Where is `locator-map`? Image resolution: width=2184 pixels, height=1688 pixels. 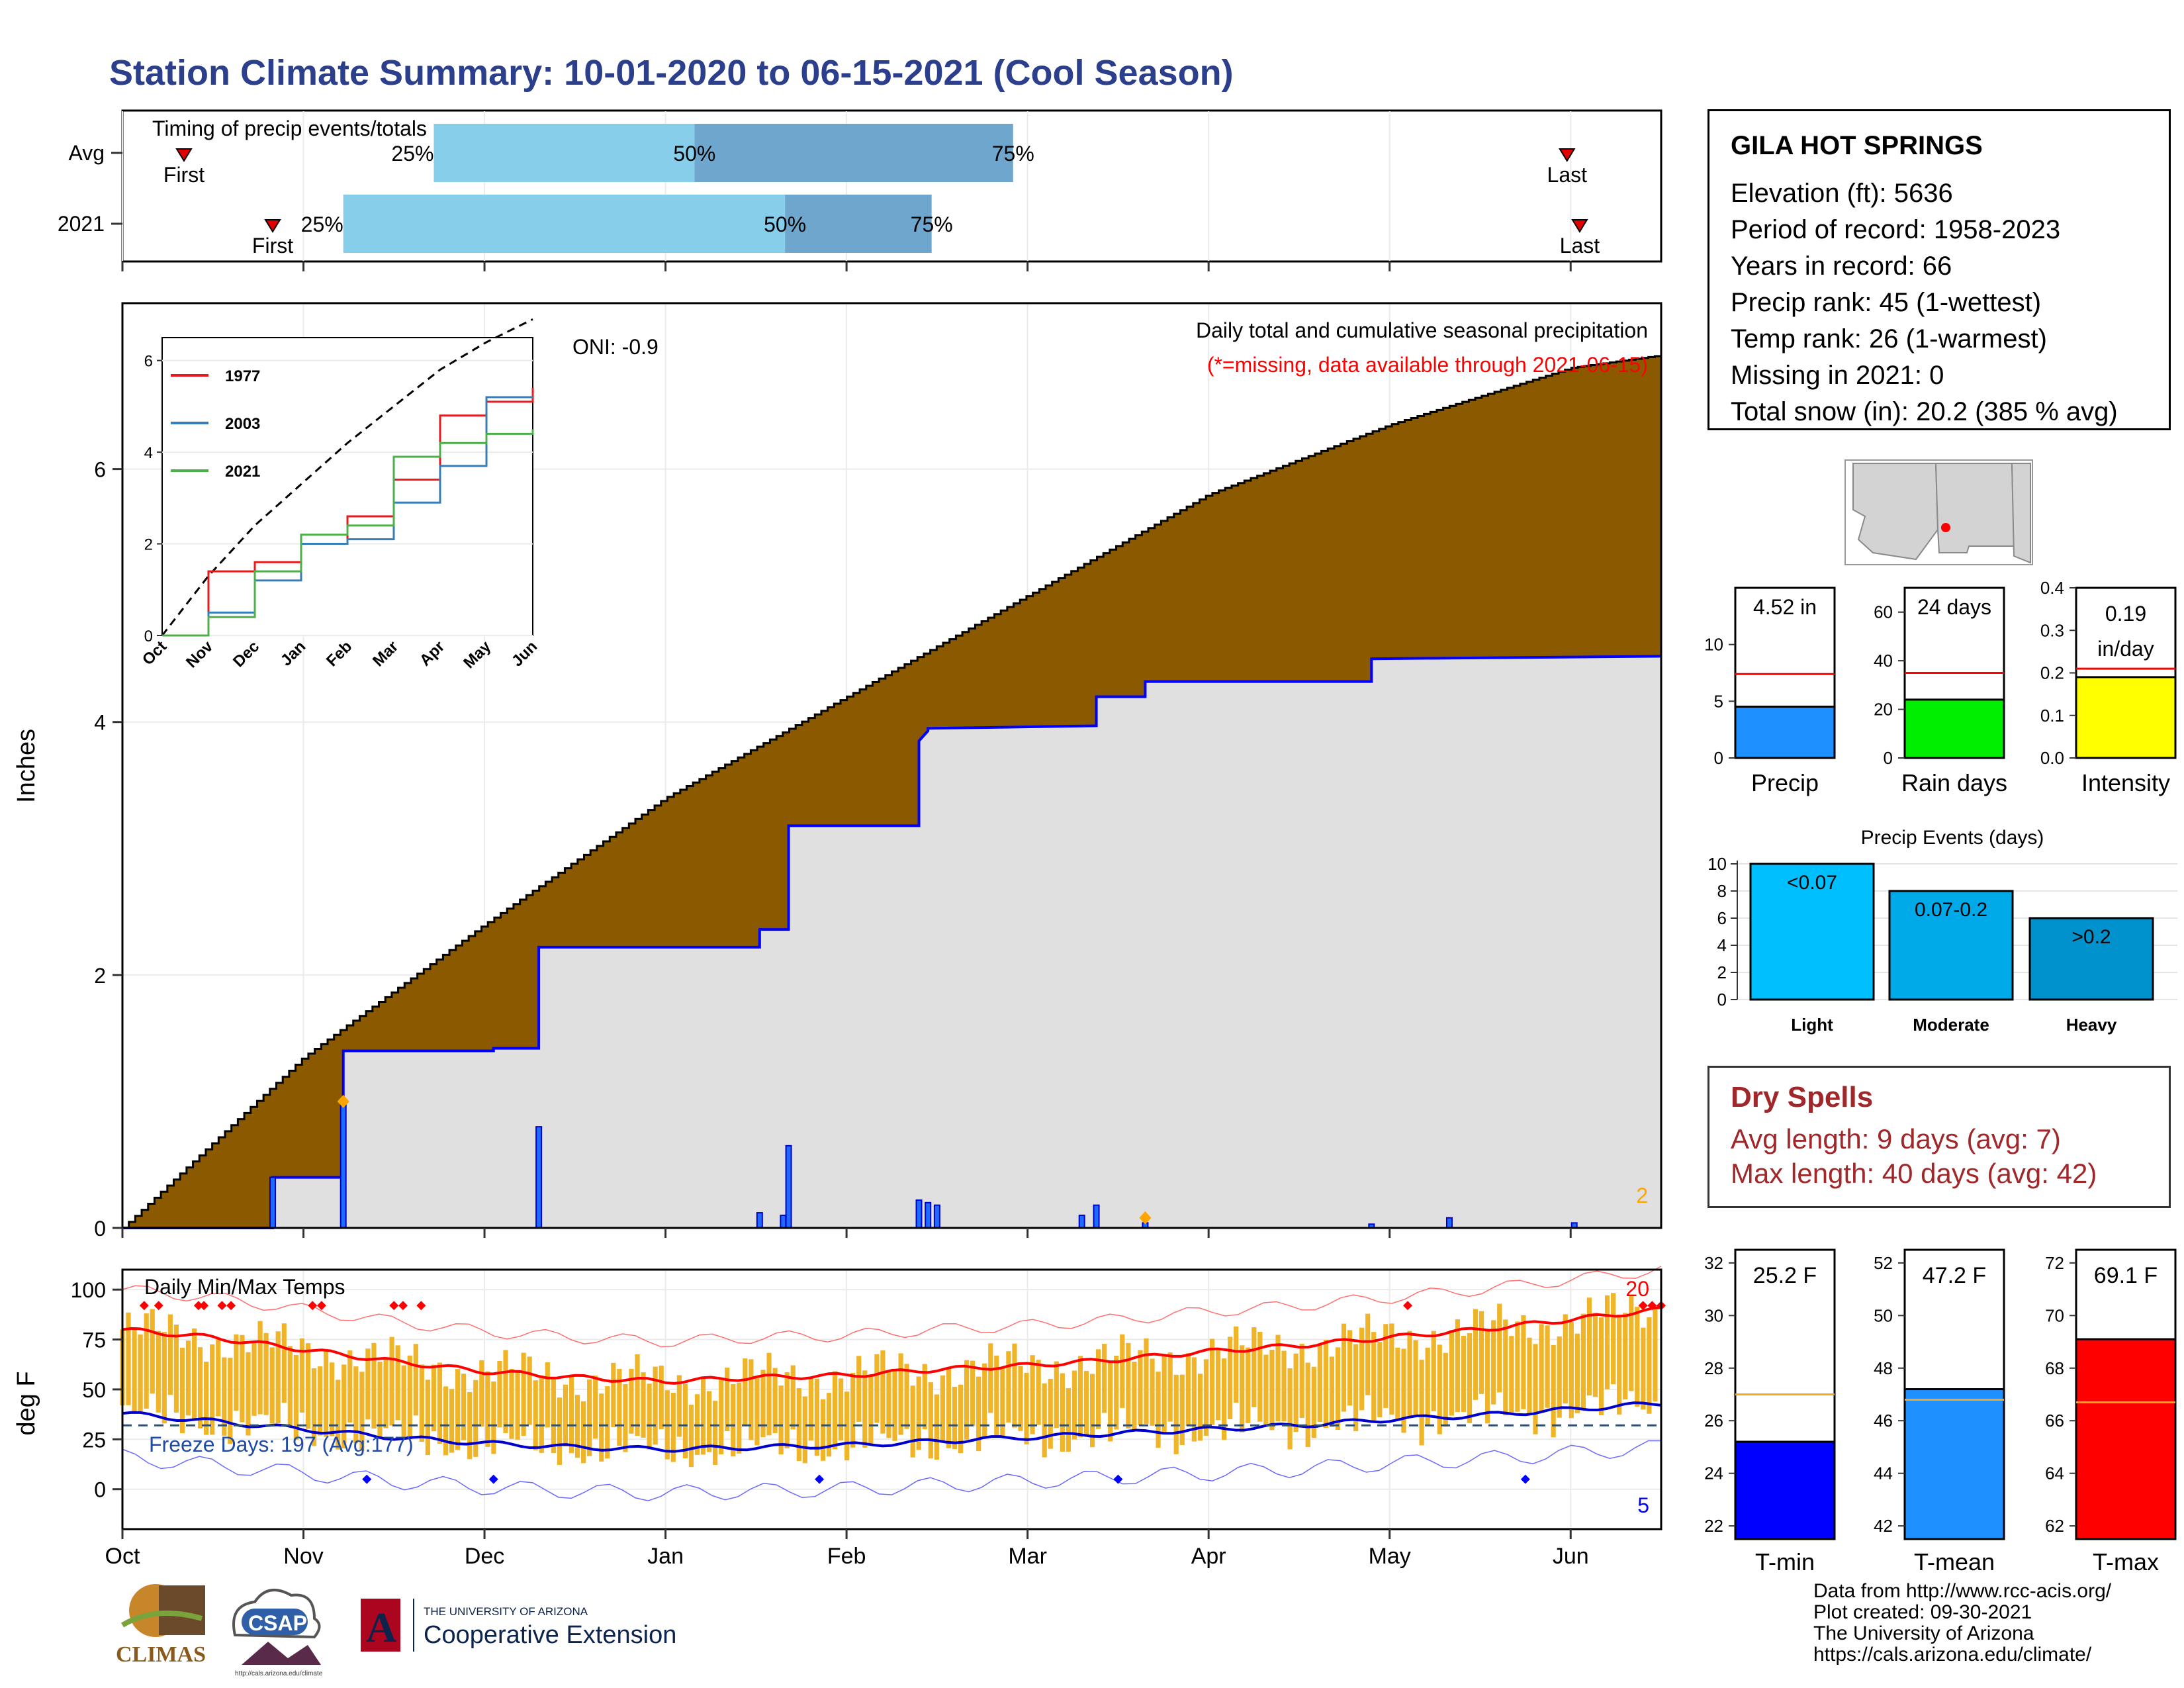 locator-map is located at coordinates (1939, 512).